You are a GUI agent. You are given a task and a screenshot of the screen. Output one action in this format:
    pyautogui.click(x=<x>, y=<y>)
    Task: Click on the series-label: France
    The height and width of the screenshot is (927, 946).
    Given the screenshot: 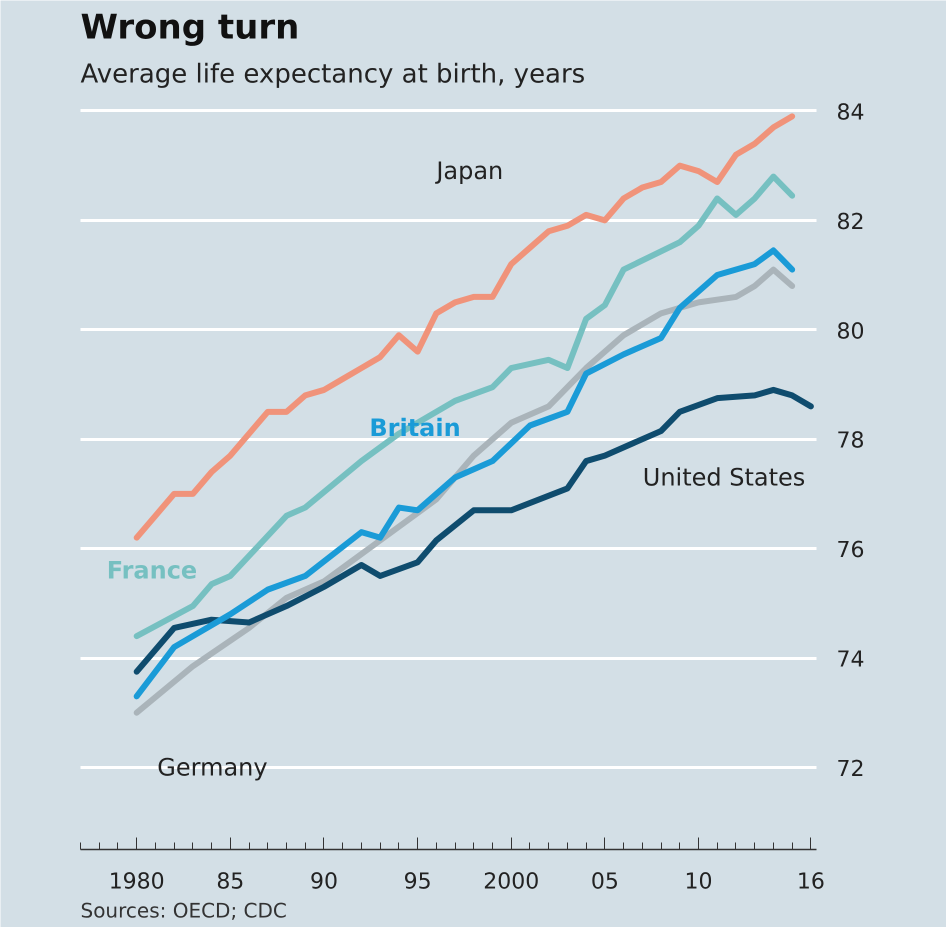 What is the action you would take?
    pyautogui.click(x=152, y=570)
    